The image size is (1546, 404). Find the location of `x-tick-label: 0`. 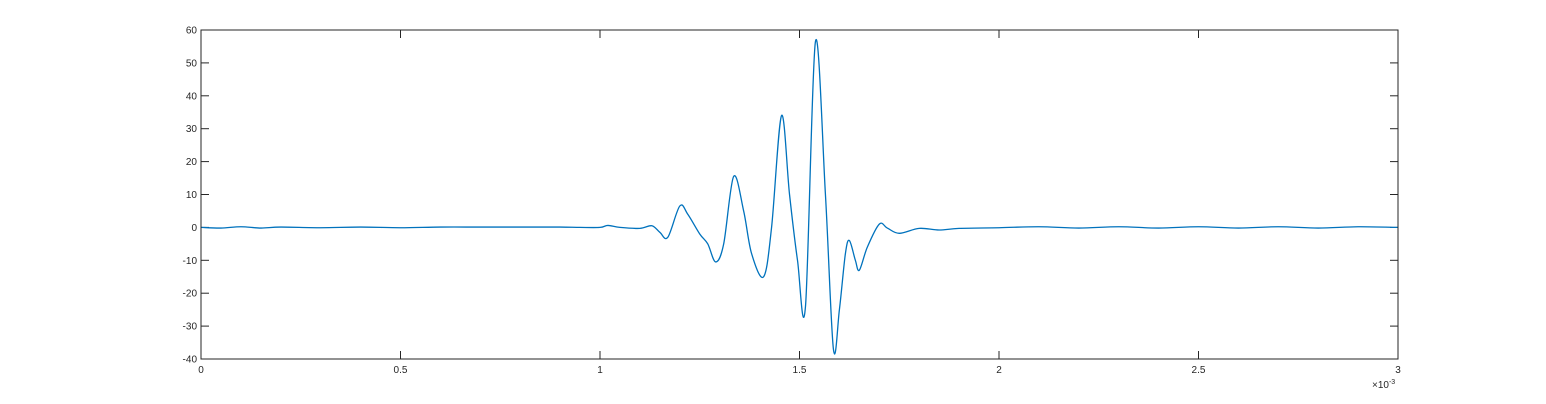

x-tick-label: 0 is located at coordinates (201, 370).